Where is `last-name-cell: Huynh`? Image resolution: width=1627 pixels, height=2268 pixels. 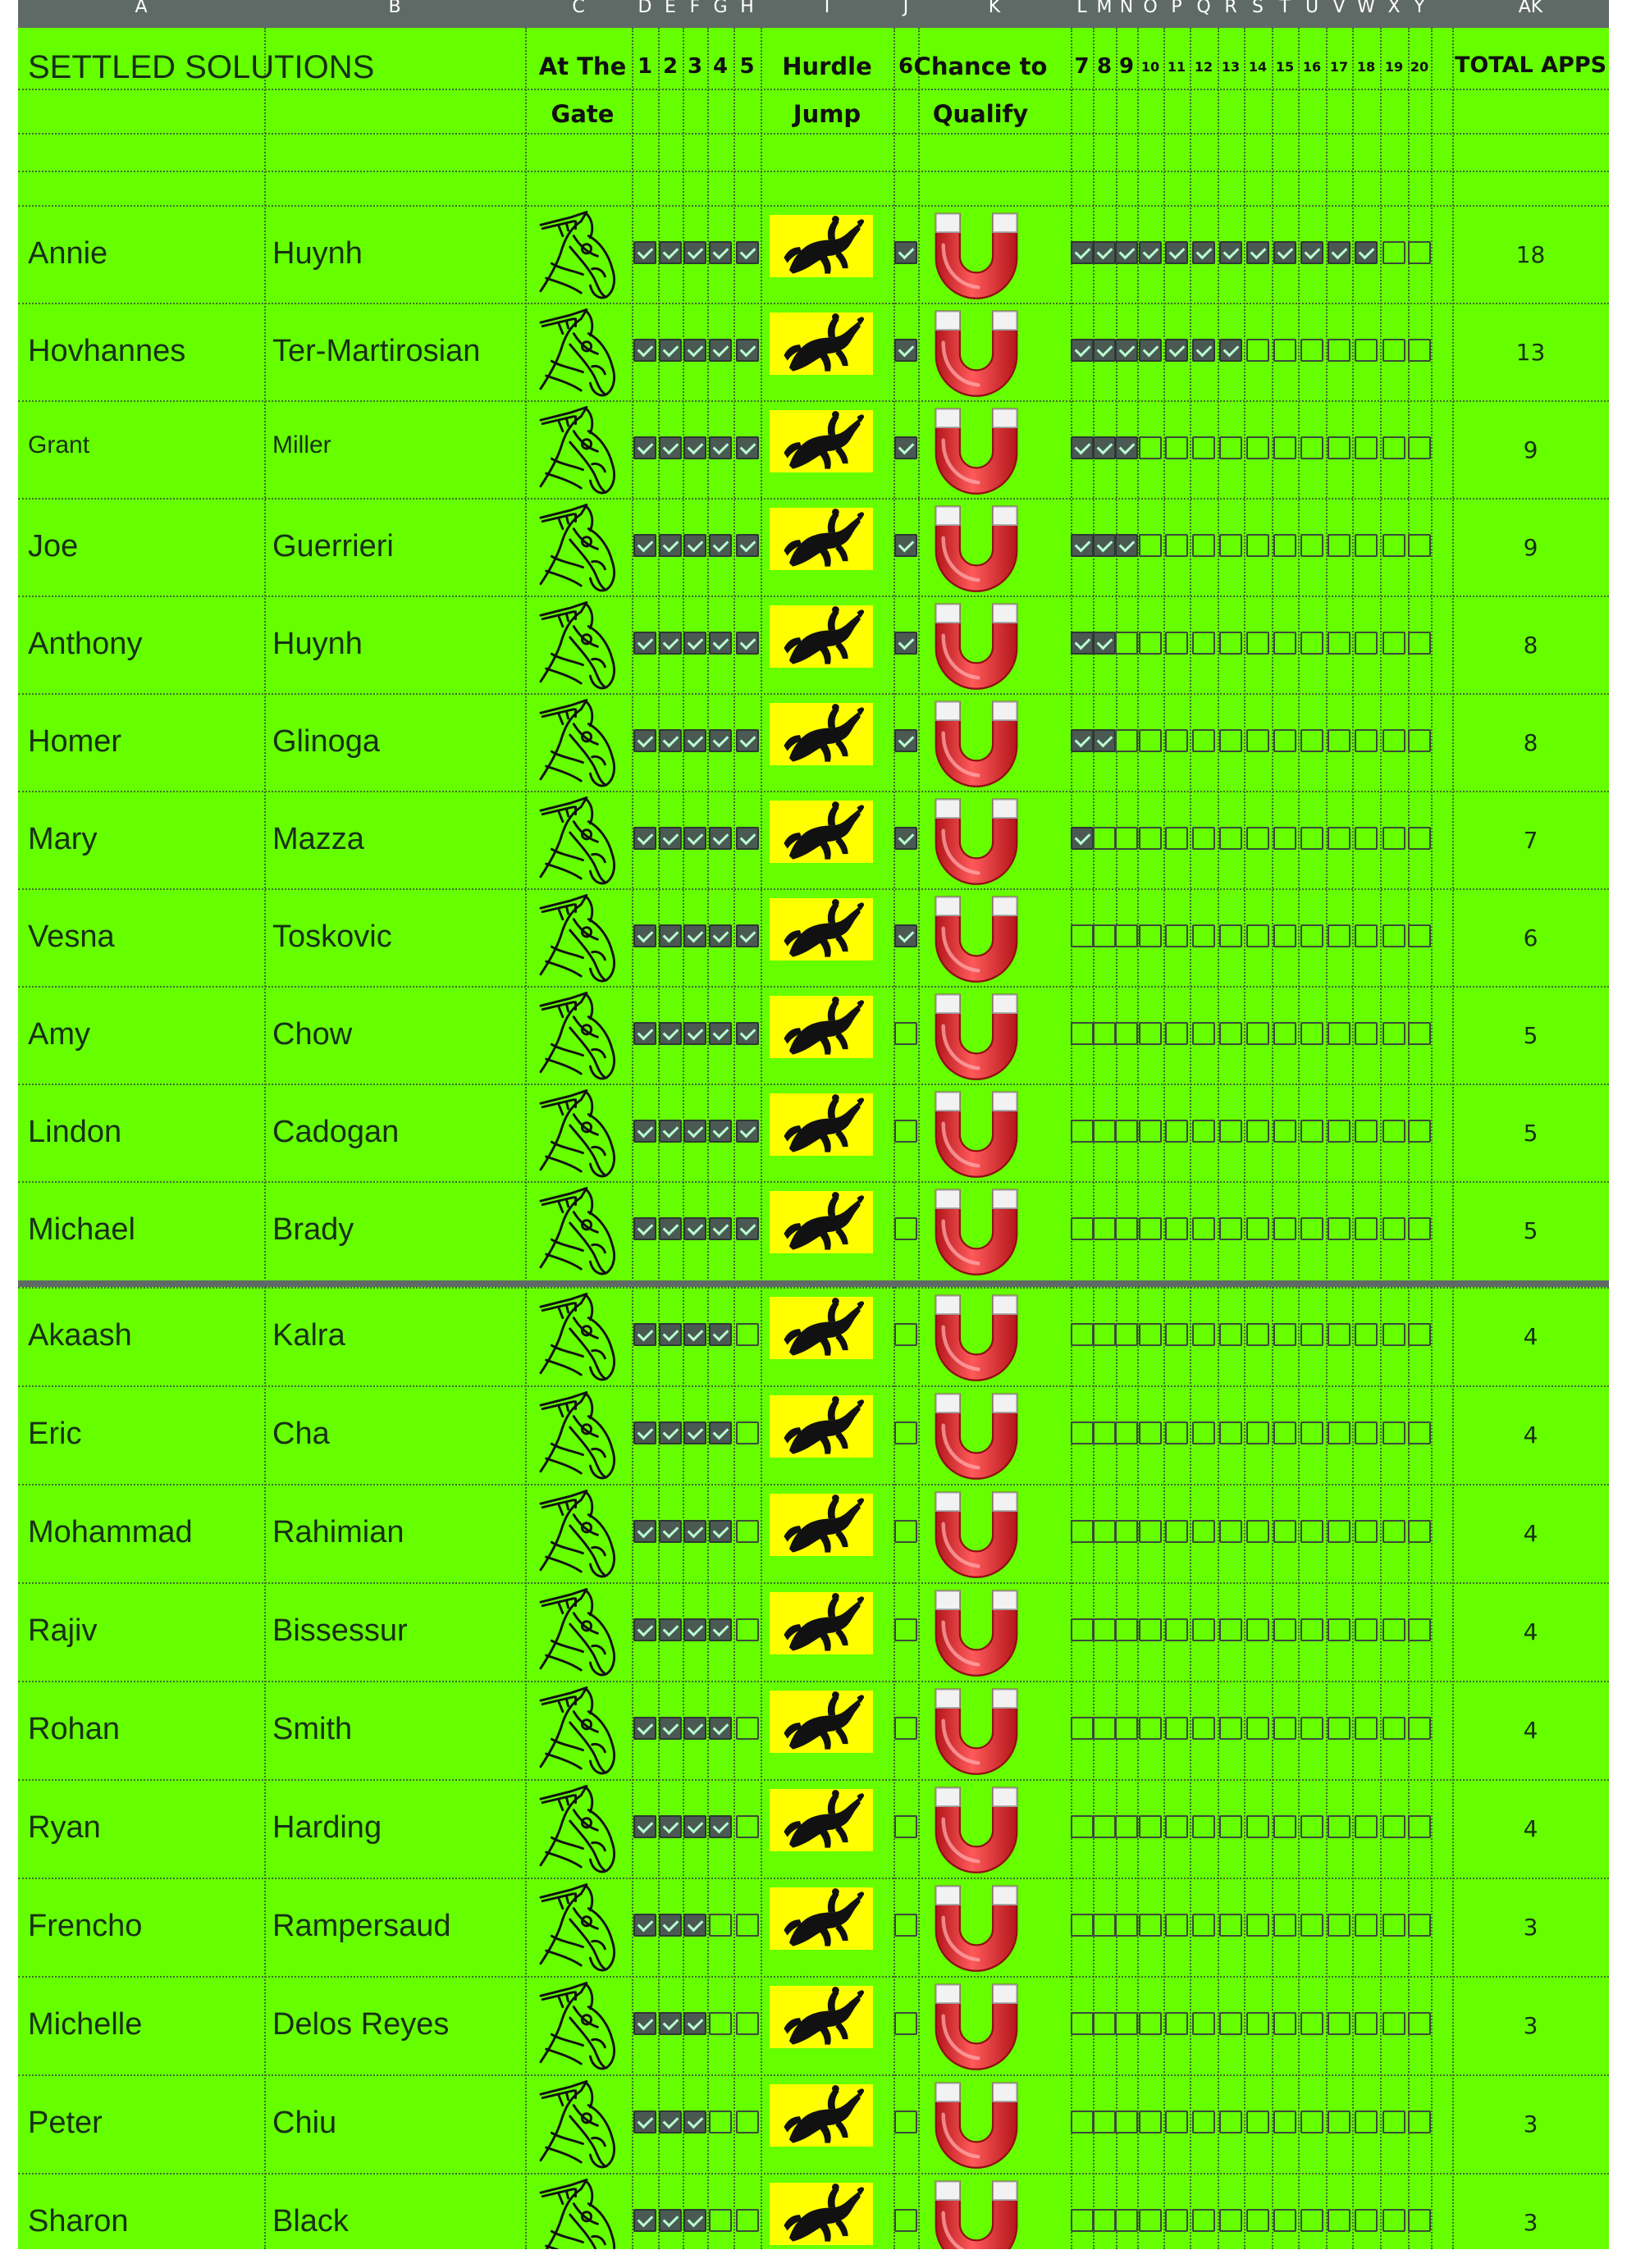
last-name-cell: Huynh is located at coordinates (317, 253).